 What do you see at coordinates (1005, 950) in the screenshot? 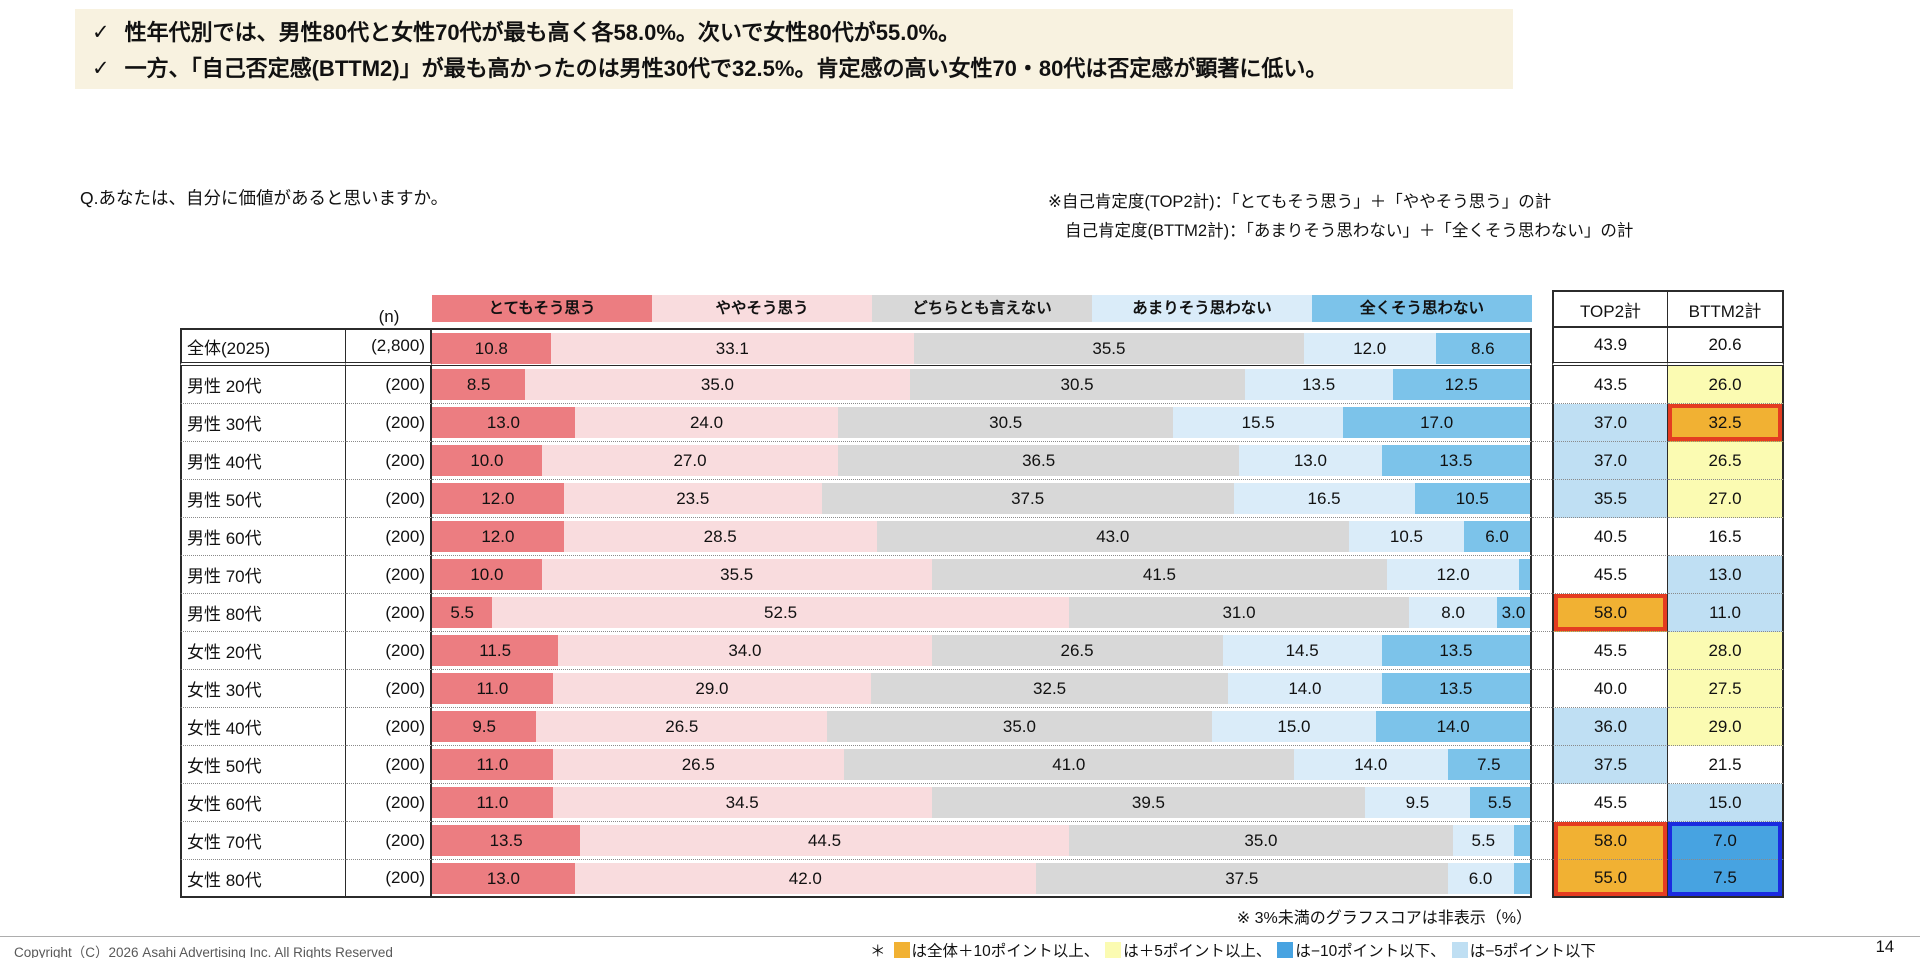
I see `threshold-text: は全体＋10ポイント以上、` at bounding box center [1005, 950].